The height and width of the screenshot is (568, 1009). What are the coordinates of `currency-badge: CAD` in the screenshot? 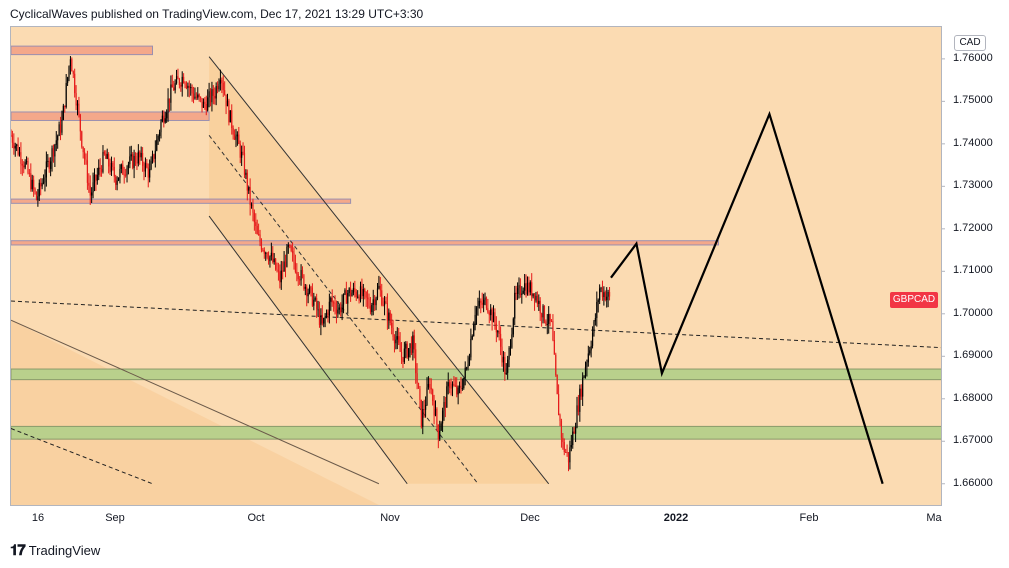 It's located at (970, 43).